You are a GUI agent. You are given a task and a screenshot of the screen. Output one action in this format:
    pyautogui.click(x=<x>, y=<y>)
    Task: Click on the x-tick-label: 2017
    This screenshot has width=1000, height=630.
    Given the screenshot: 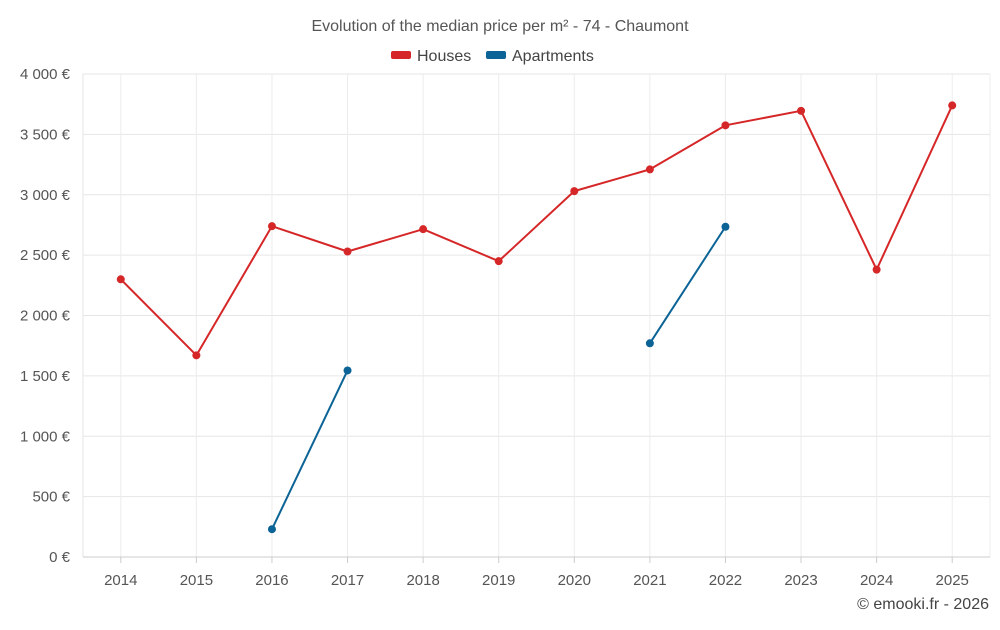 What is the action you would take?
    pyautogui.click(x=347, y=580)
    